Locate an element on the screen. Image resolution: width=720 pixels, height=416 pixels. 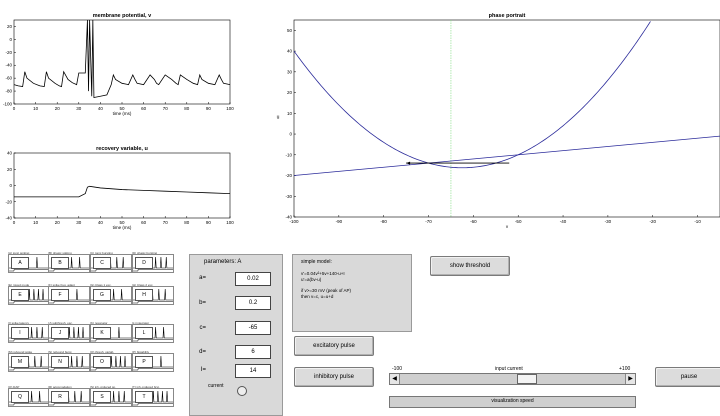
membrane-potential-line is located at coordinates (122, 59).